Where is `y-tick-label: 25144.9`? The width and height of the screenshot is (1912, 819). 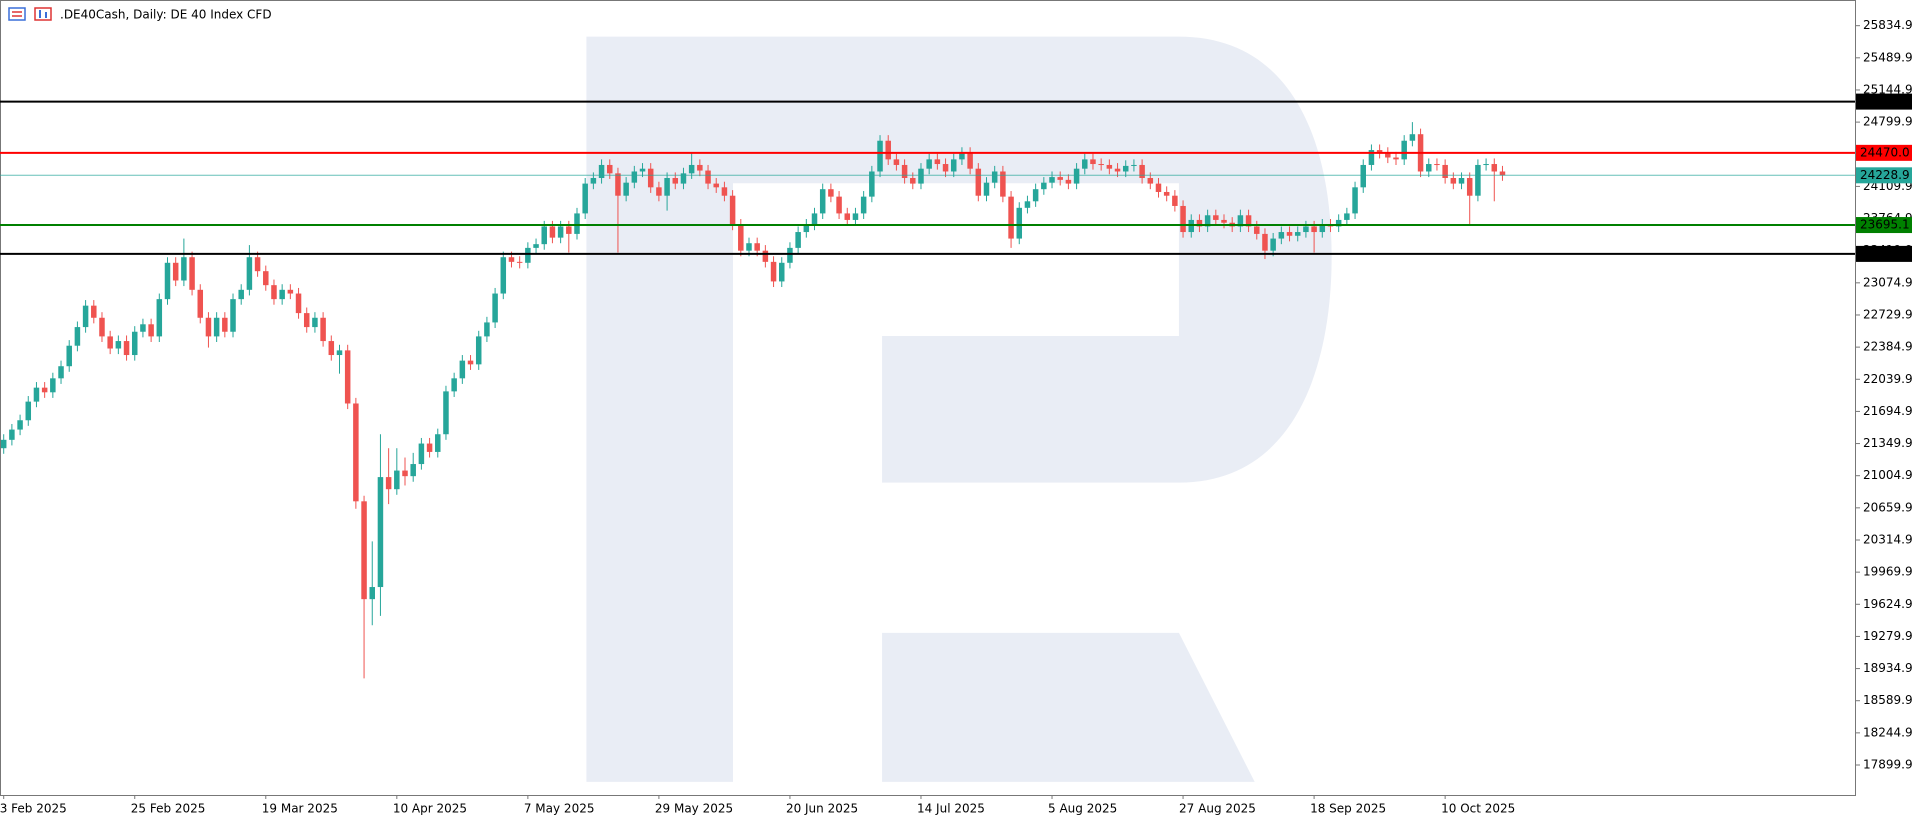 y-tick-label: 25144.9 is located at coordinates (1887, 89).